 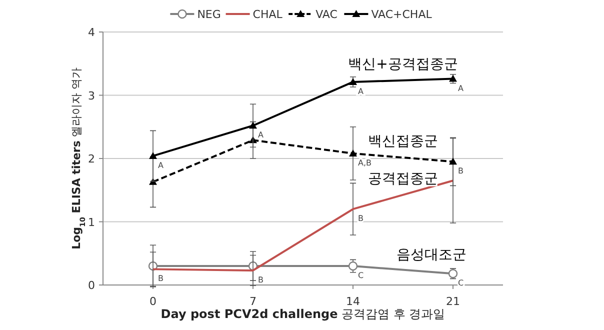 I want to click on y-tick-label: 4, so click(x=91, y=32).